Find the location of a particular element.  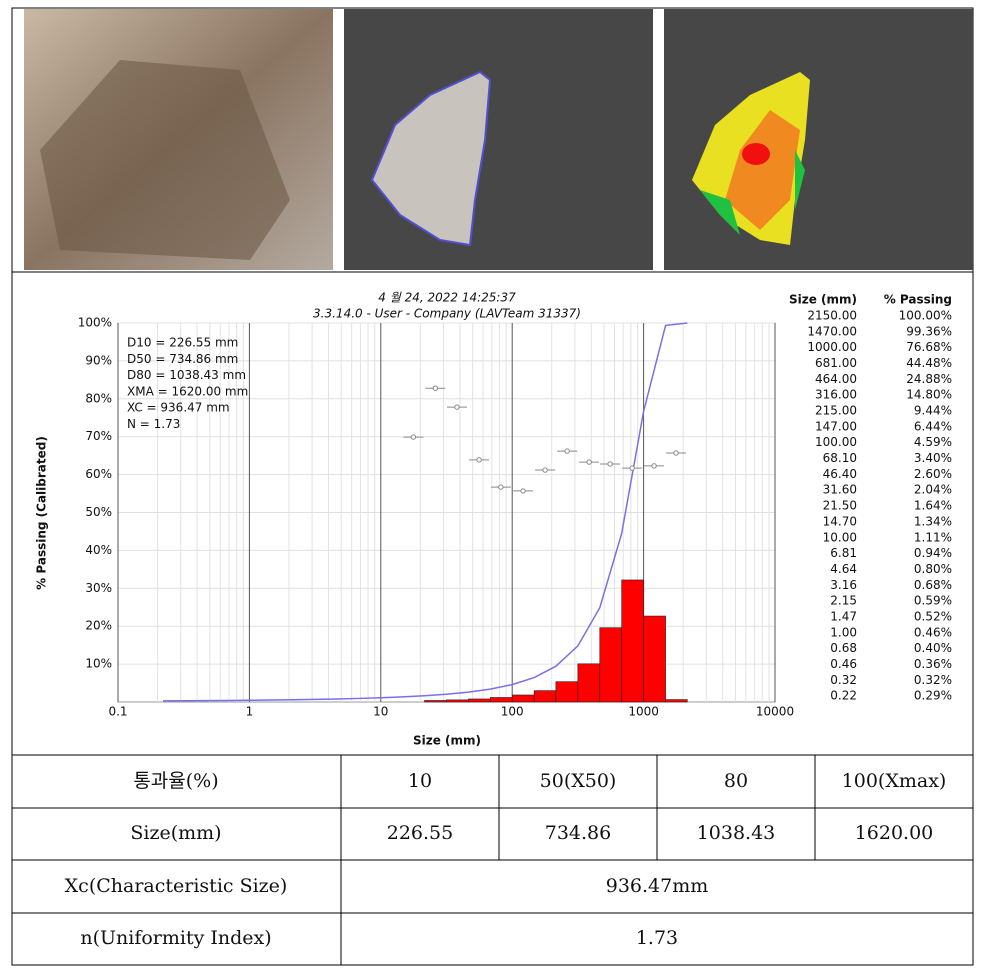

passing-cell: 44.48% is located at coordinates (929, 363).